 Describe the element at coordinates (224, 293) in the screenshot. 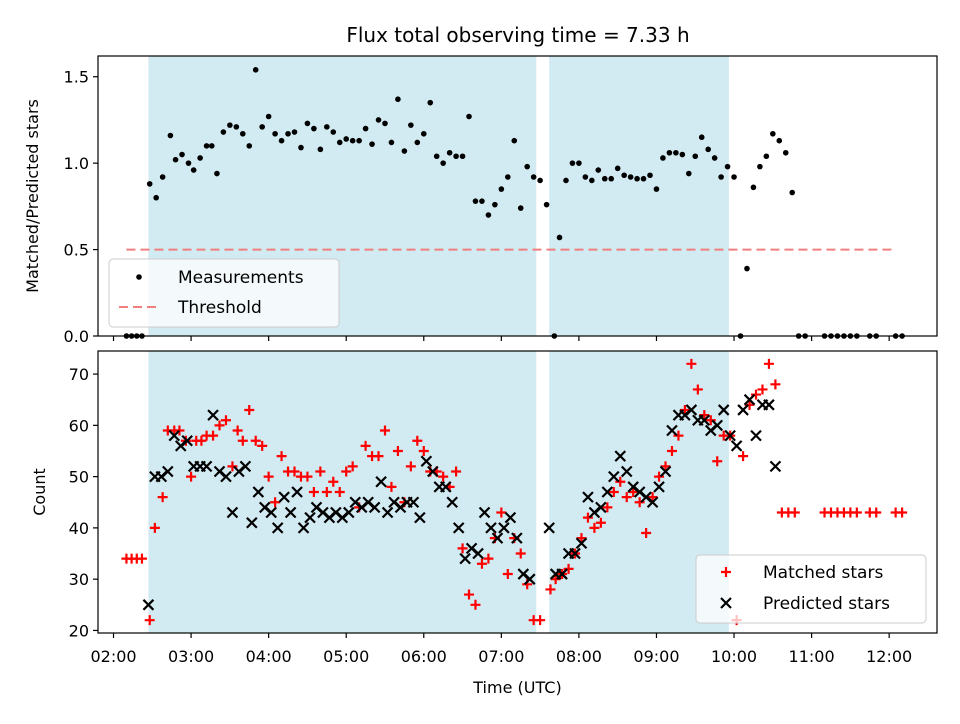

I see `legend: Measurements Threshold` at that location.